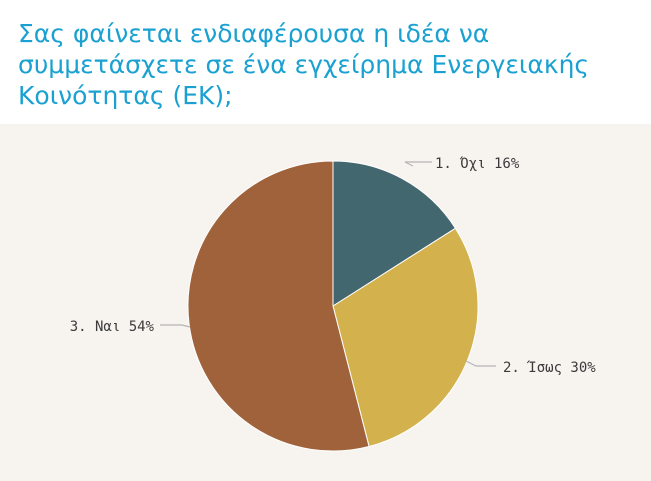 Image resolution: width=651 pixels, height=481 pixels. I want to click on slice-label-3: 3. Ναι 54%, so click(112, 327).